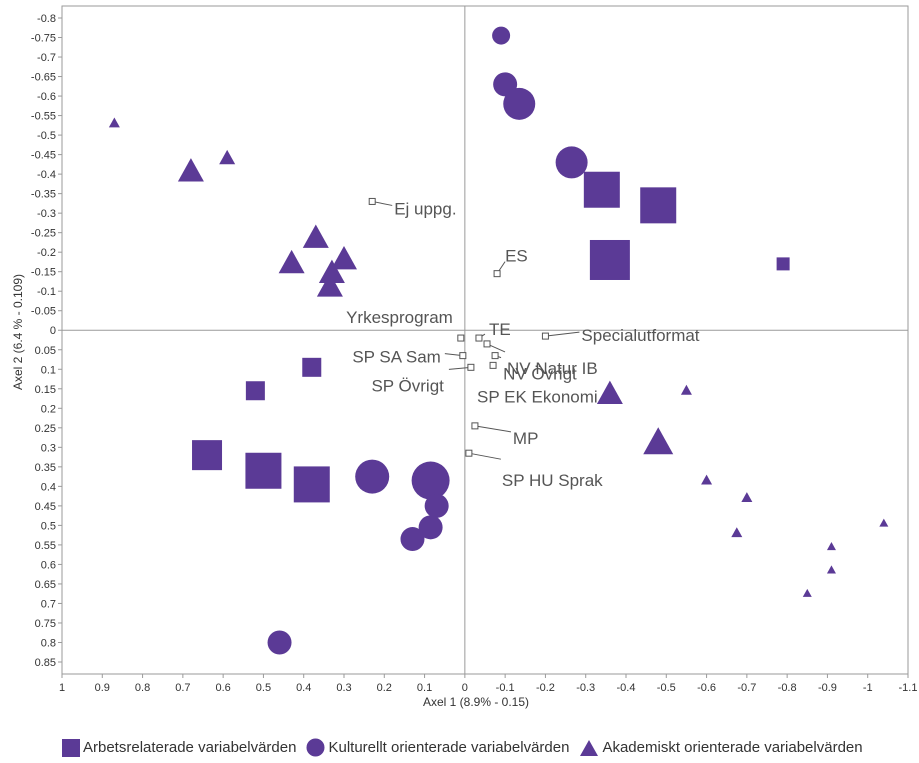 Image resolution: width=919 pixels, height=763 pixels. Describe the element at coordinates (43, 312) in the screenshot. I see `y-tick-label: -0.05` at that location.